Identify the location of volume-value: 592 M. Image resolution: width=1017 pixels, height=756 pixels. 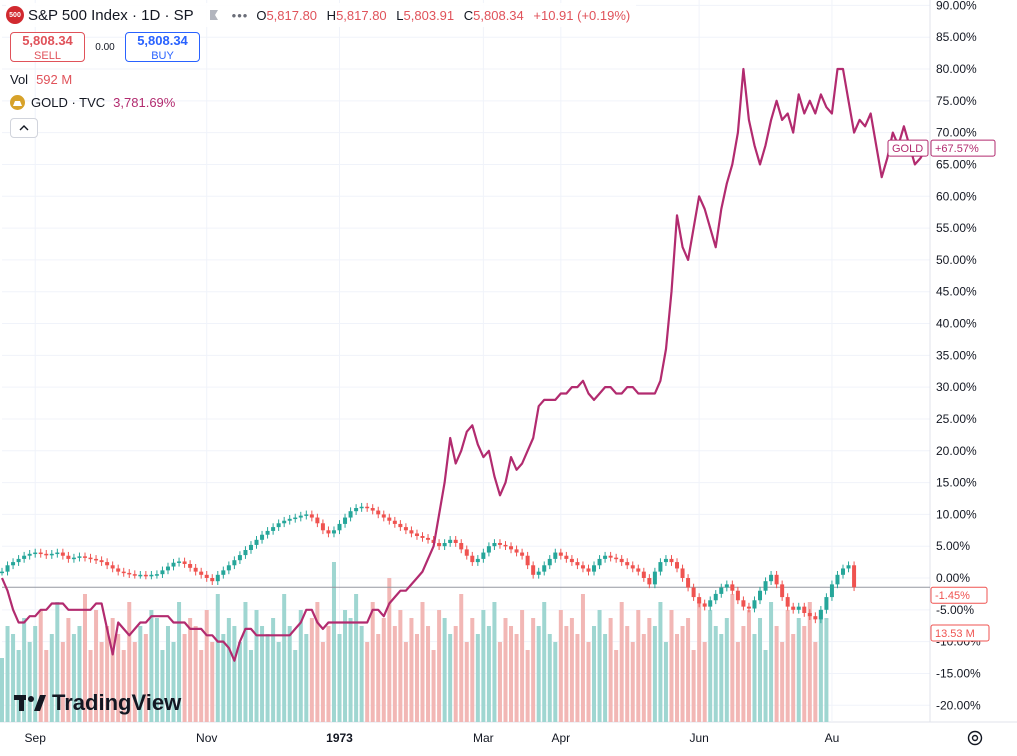
(54, 79).